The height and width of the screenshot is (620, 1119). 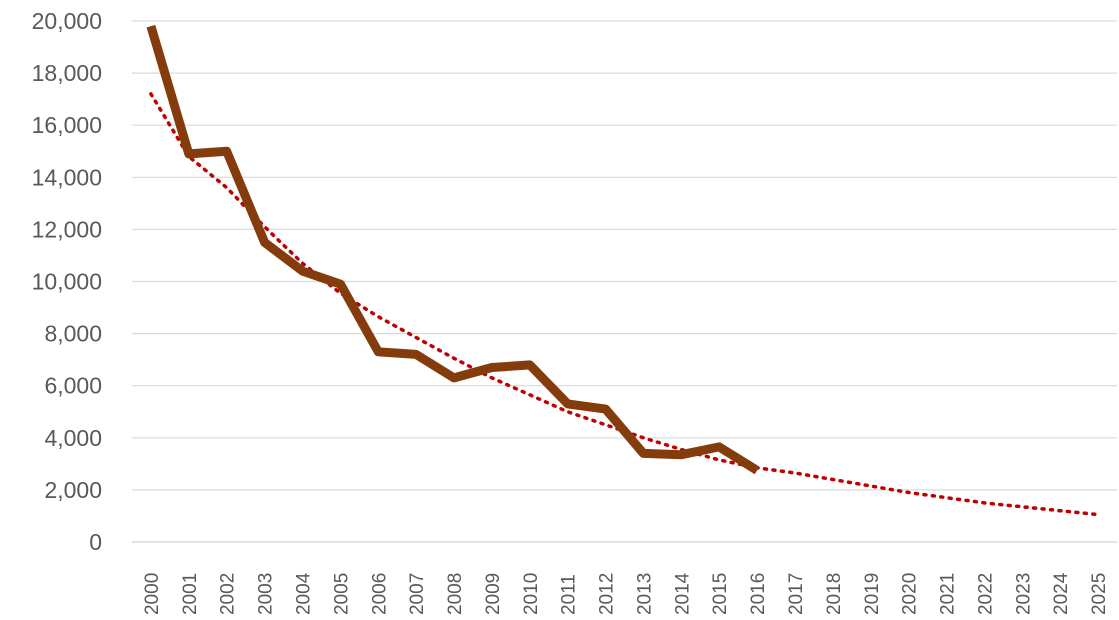 What do you see at coordinates (872, 594) in the screenshot?
I see `x-tick-label: 2019` at bounding box center [872, 594].